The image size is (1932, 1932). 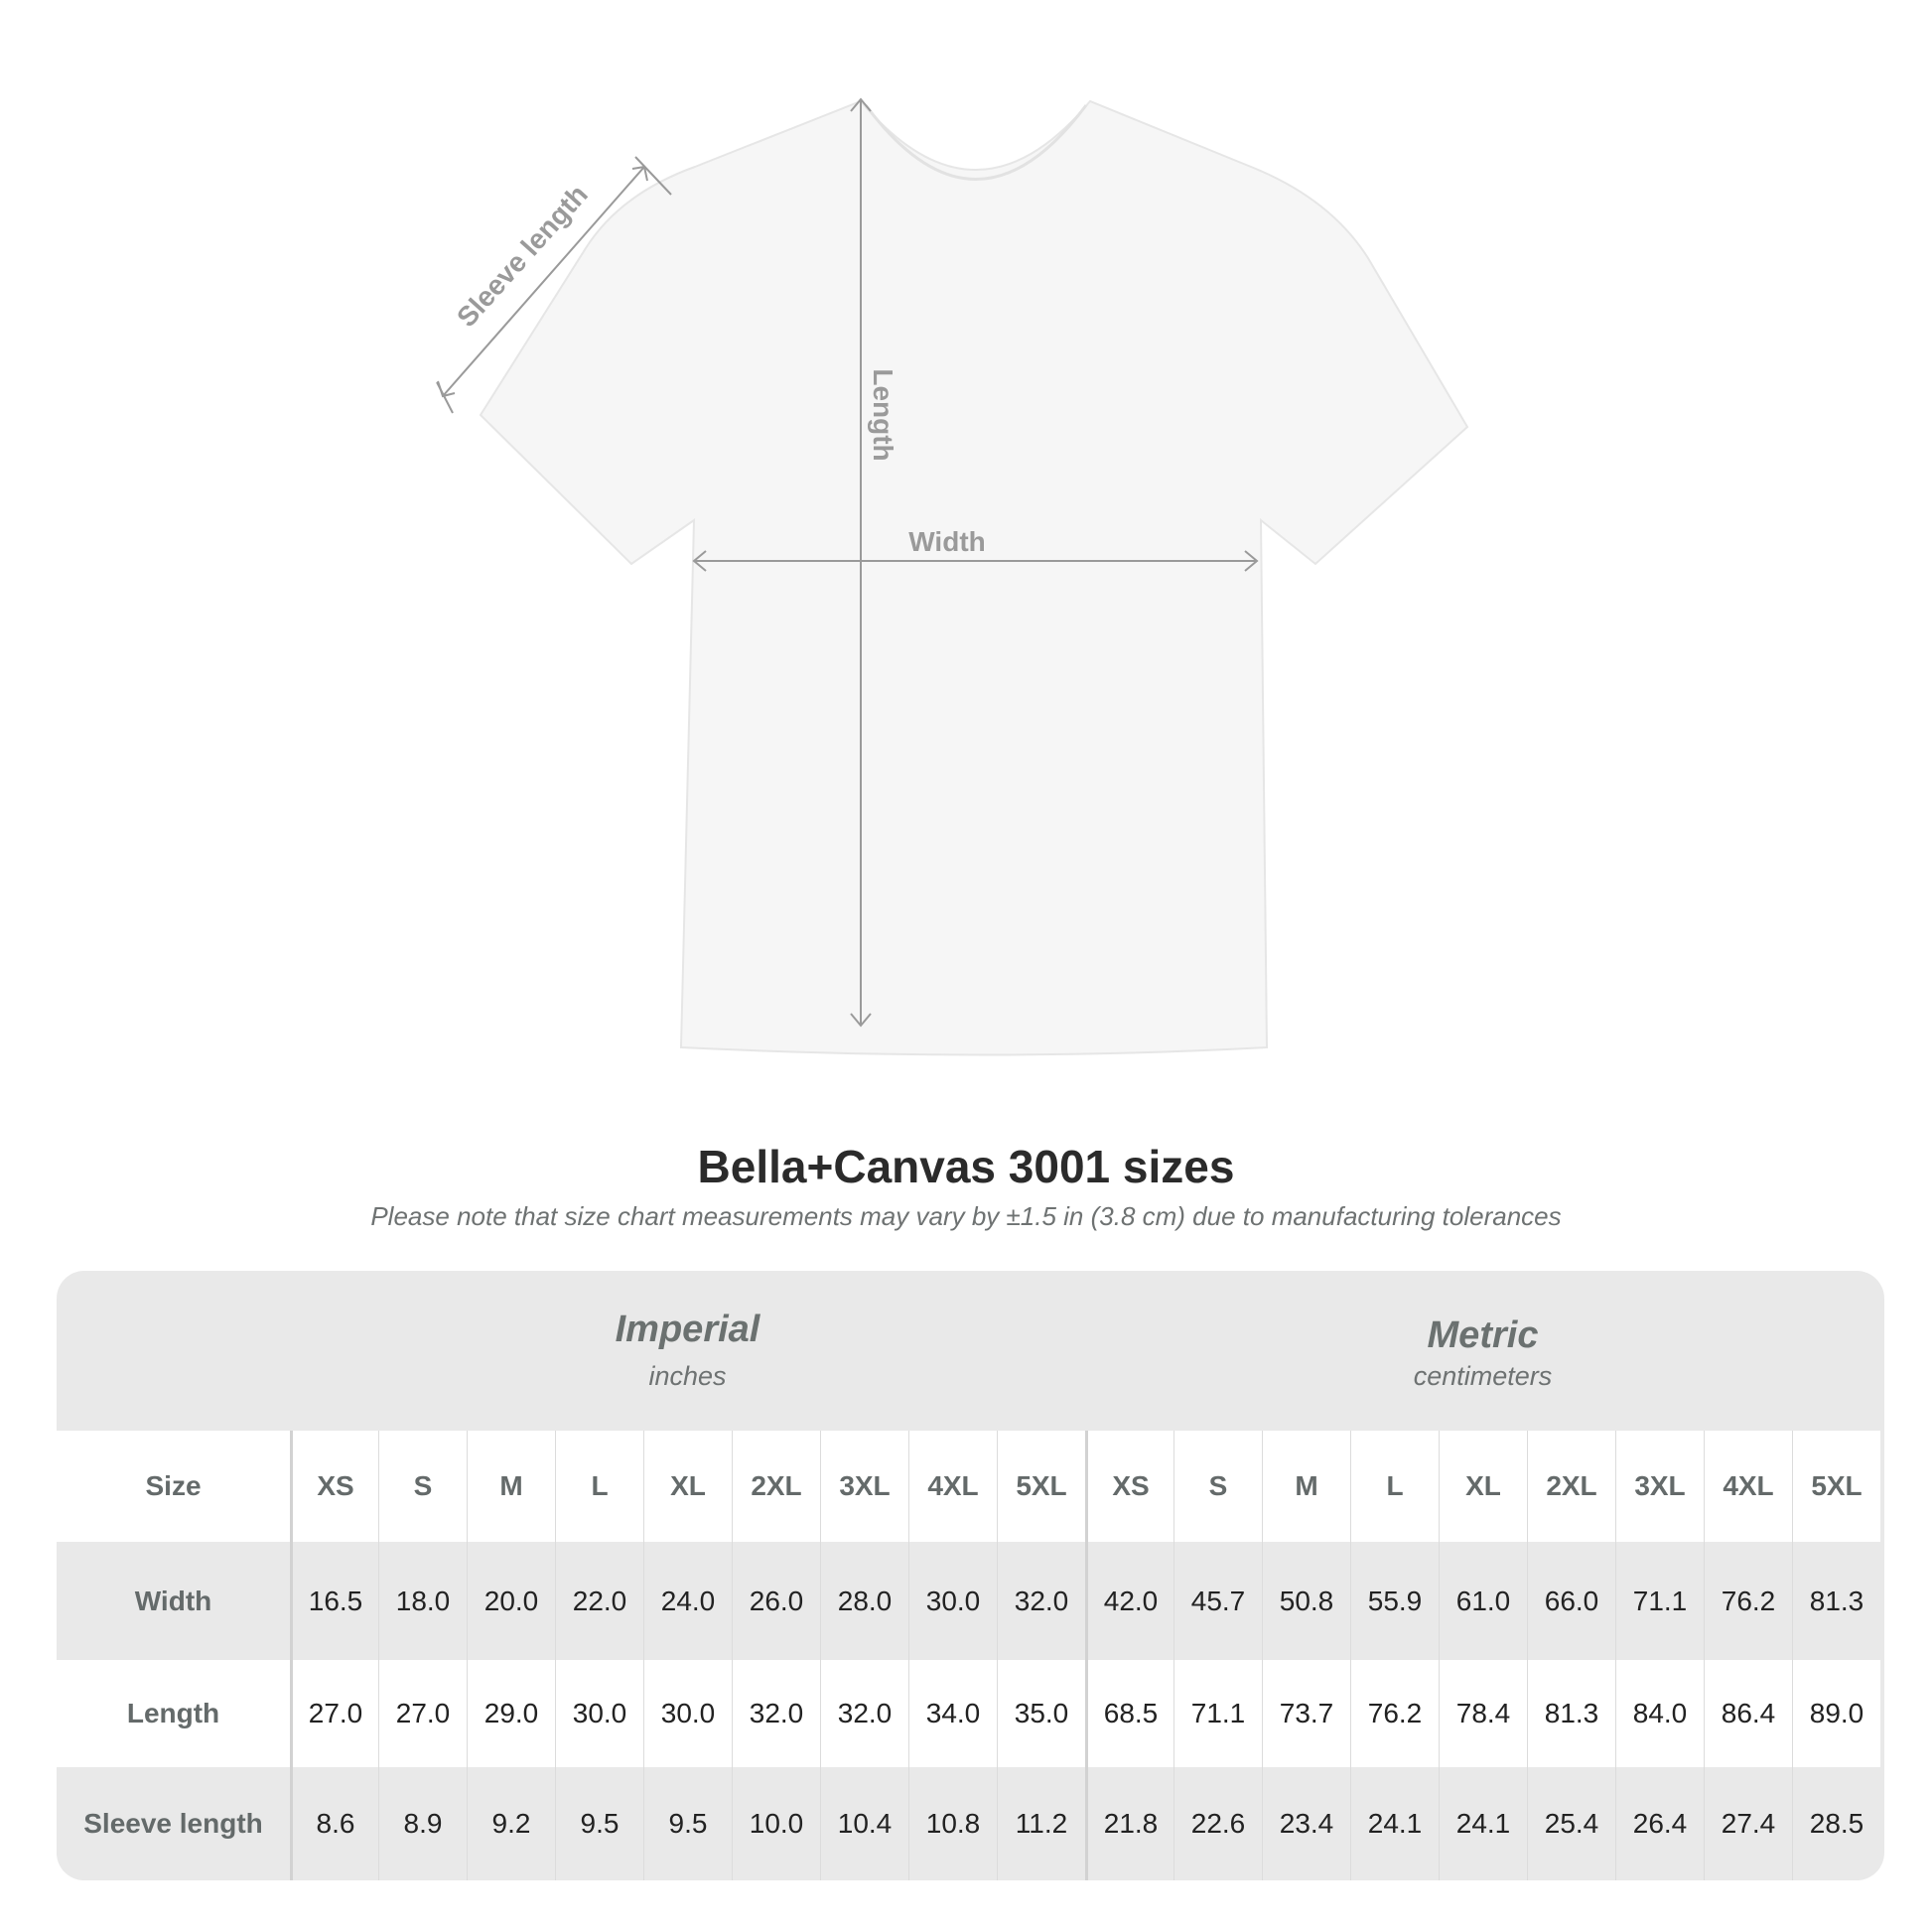 I want to click on row-label: Sleeve length, so click(x=173, y=1823).